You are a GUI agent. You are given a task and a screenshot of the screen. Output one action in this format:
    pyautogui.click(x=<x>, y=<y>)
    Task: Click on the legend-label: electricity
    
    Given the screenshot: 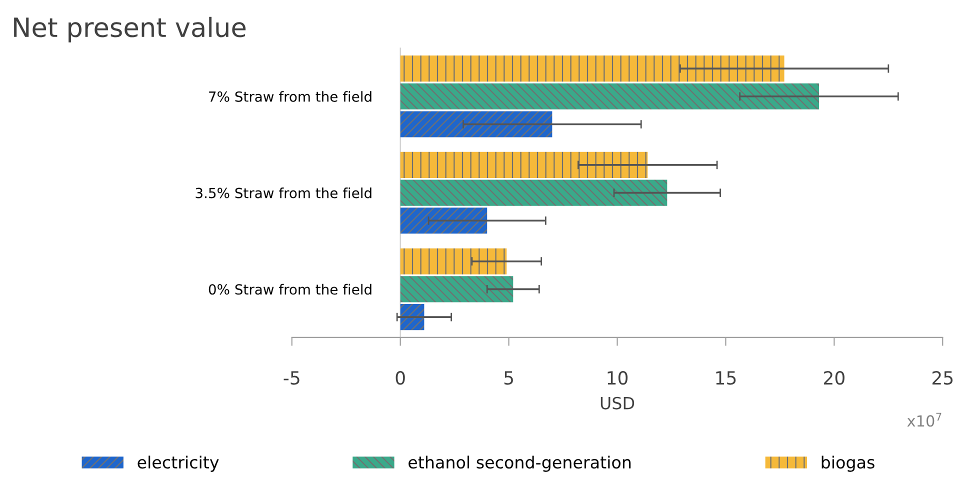 What is the action you would take?
    pyautogui.click(x=178, y=464)
    